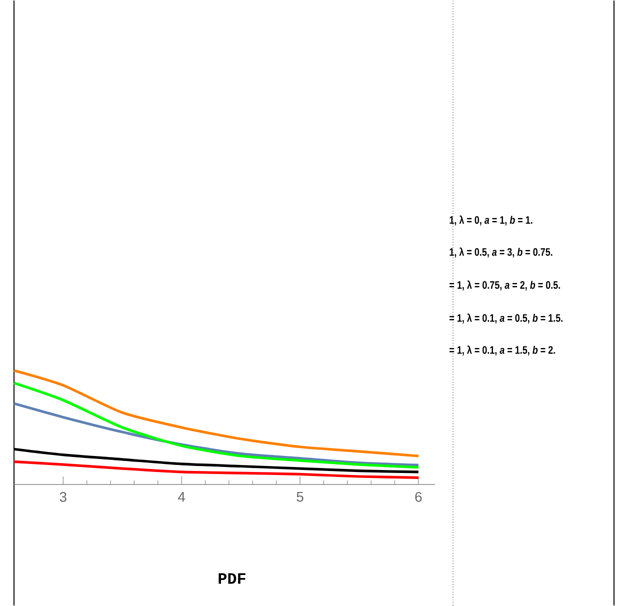 The image size is (617, 606). Describe the element at coordinates (418, 497) in the screenshot. I see `x-tick-label: 6` at that location.